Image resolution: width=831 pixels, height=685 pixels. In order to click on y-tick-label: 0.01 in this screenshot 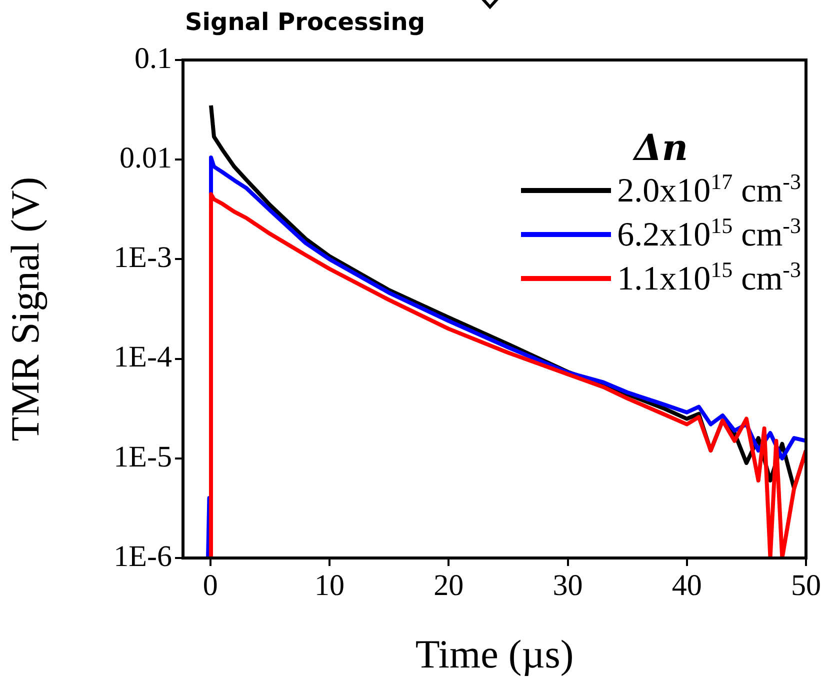, I will do `click(146, 157)`.